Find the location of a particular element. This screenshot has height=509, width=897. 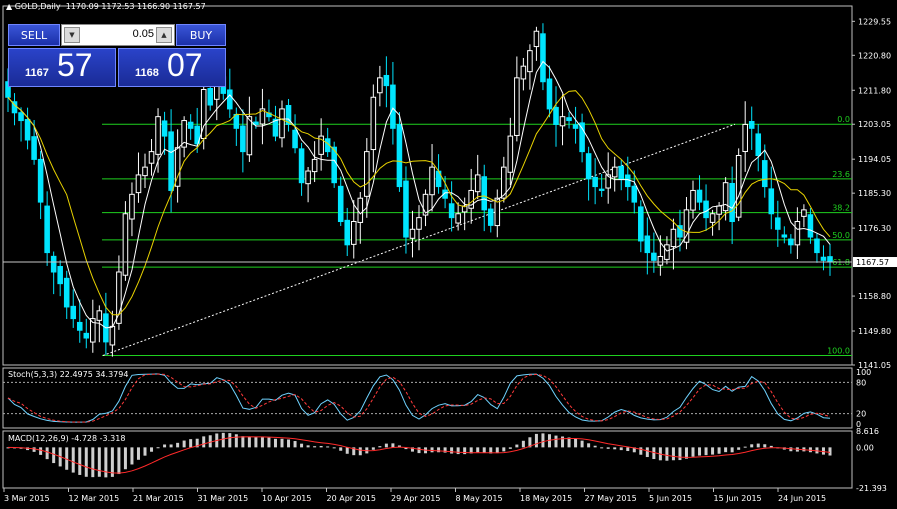

stoch-tick-label: 80 is located at coordinates (861, 382).